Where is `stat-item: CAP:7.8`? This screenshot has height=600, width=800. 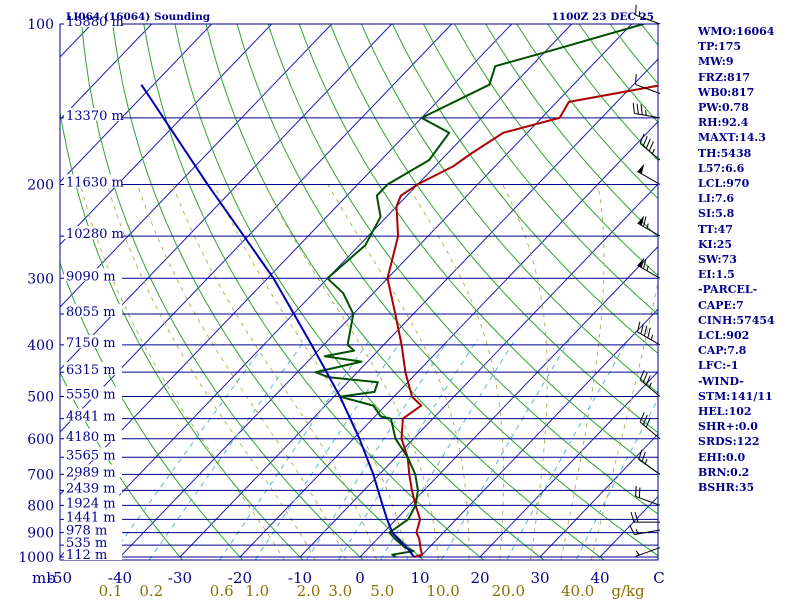
stat-item: CAP:7.8 is located at coordinates (722, 351).